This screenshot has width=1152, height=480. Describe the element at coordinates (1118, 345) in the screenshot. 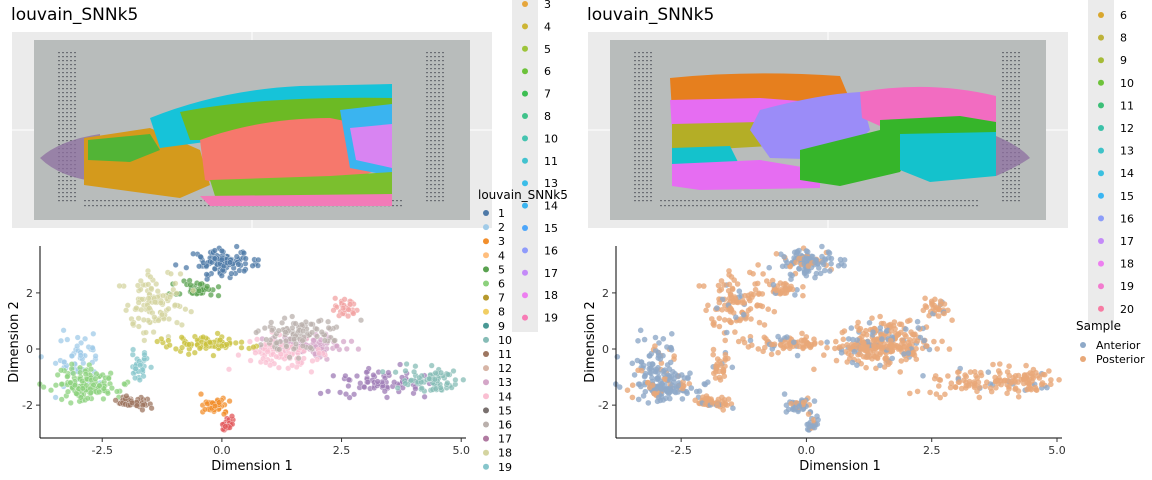

I see `legend-label-anterior: Anterior` at that location.